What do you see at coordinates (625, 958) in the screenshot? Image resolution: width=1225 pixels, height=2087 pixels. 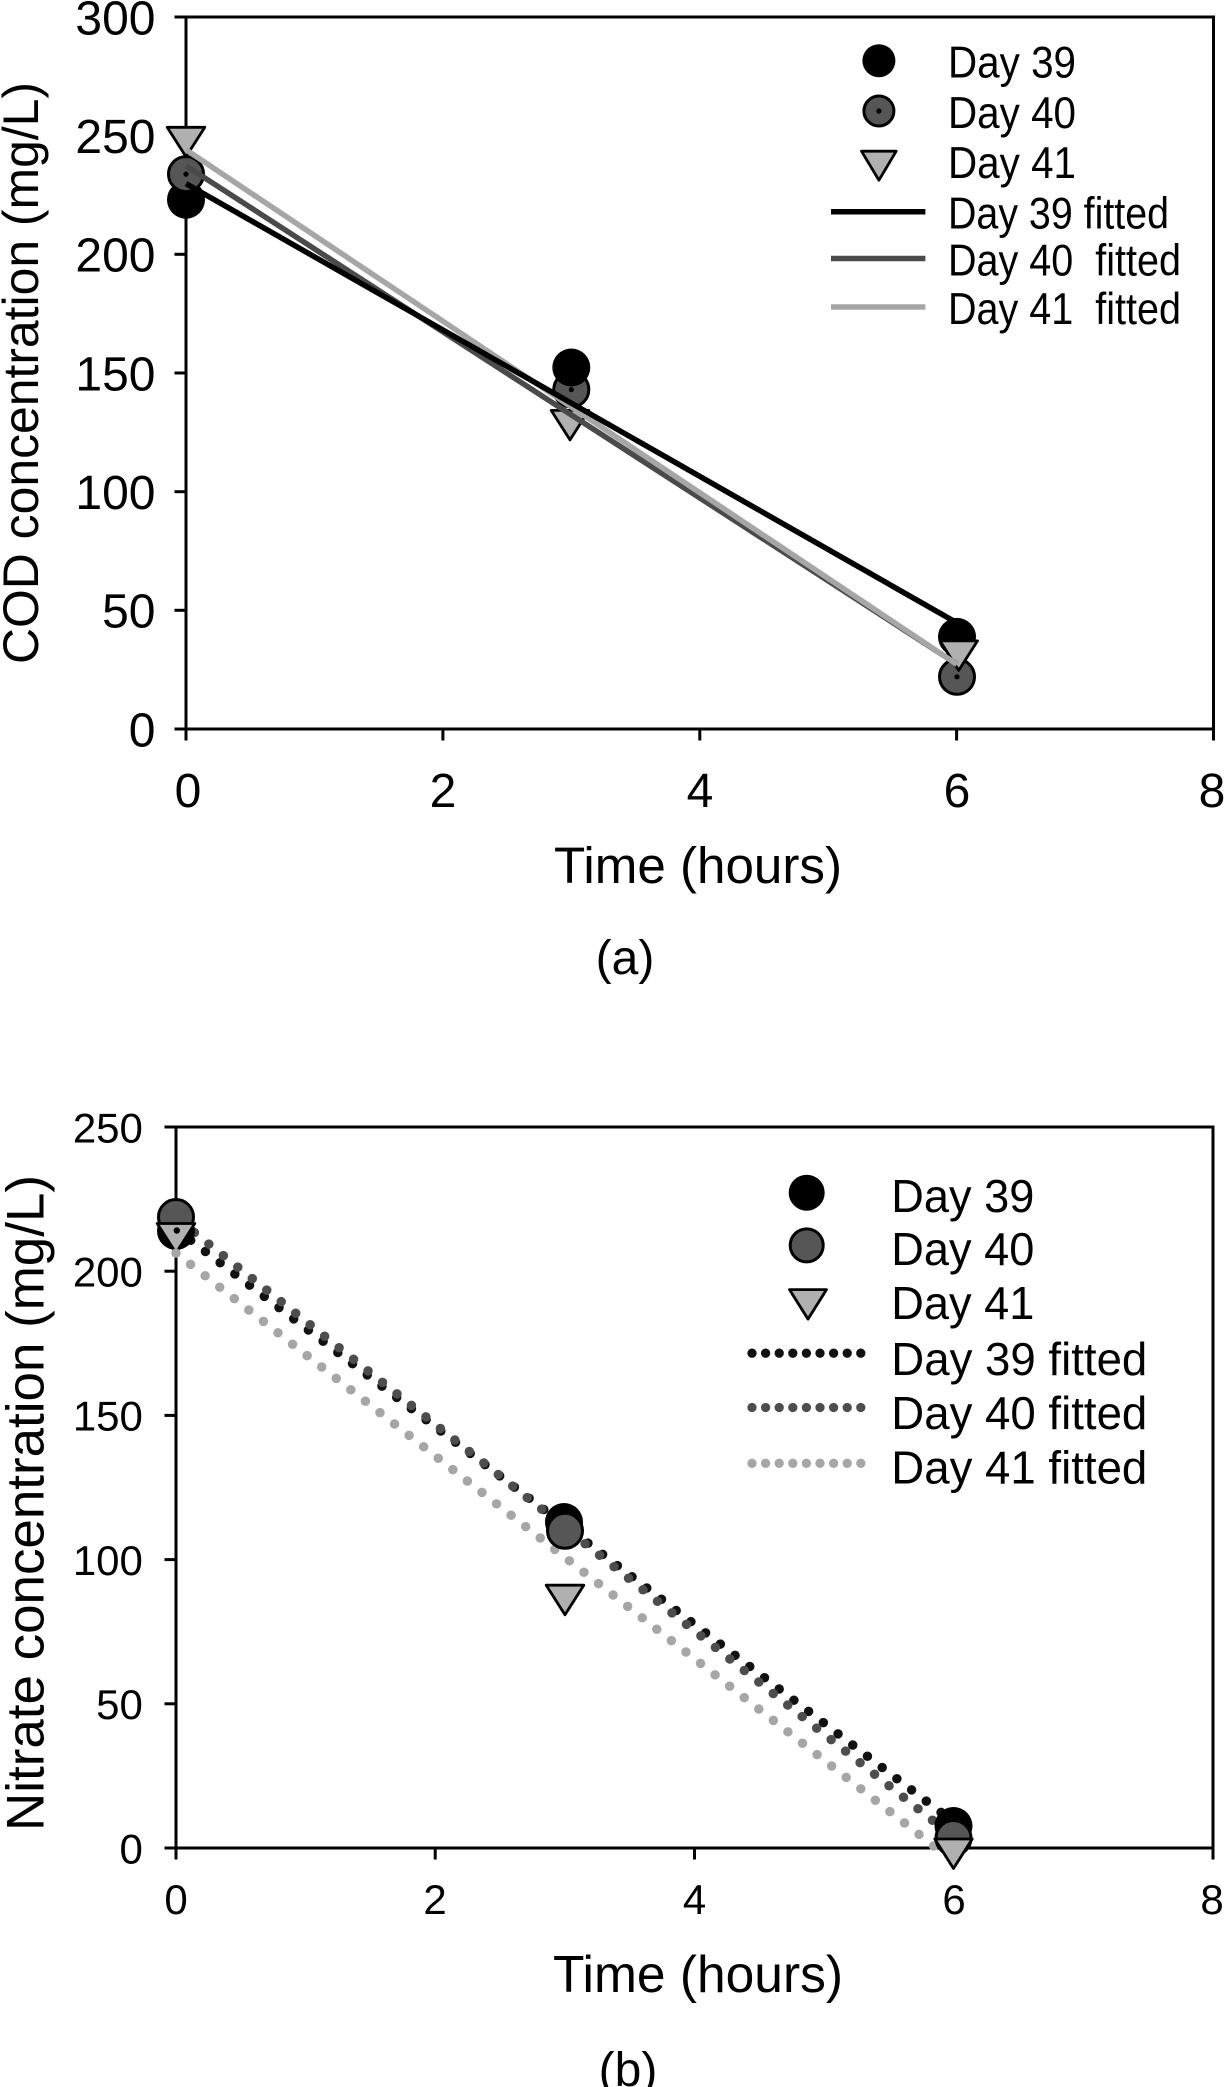 I see `svg-text: (a)` at bounding box center [625, 958].